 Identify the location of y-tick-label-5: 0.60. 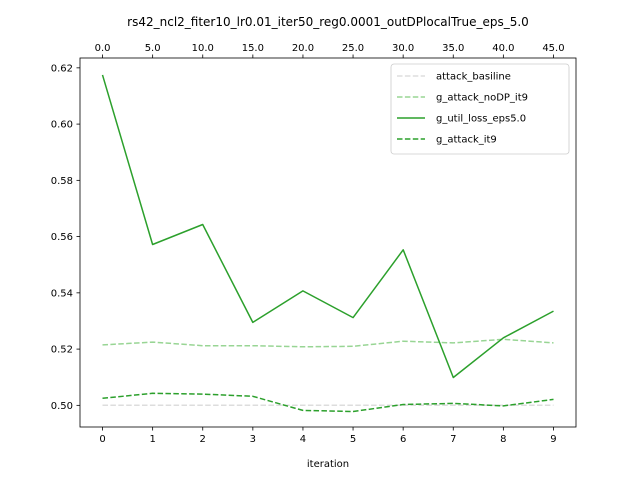
(62, 125).